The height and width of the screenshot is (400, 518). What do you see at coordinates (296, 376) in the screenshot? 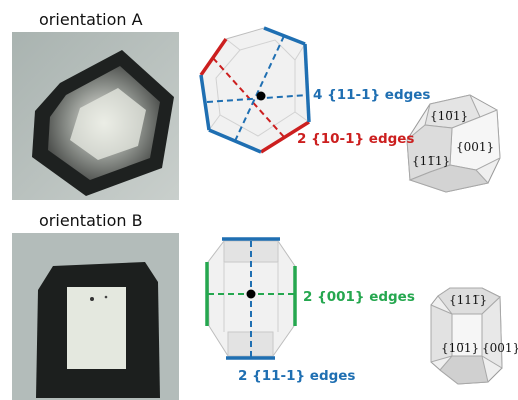
I see `edge-label-b-blue: 2 {11-1} edges` at bounding box center [296, 376].